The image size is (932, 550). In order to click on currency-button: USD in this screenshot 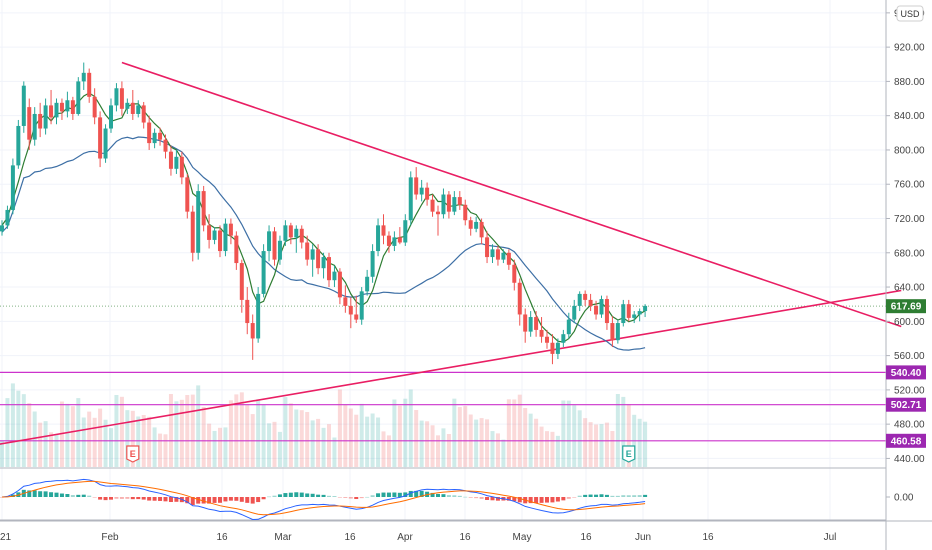, I will do `click(910, 13)`.